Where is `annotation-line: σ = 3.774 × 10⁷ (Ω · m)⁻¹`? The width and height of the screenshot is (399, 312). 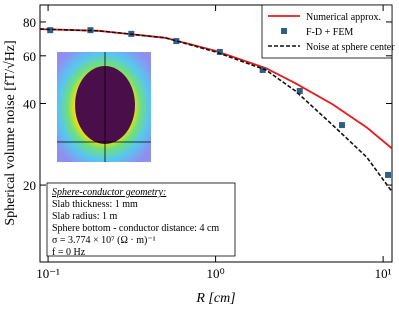
annotation-line: σ = 3.774 × 10⁷ (Ω · m)⁻¹ is located at coordinates (104, 240).